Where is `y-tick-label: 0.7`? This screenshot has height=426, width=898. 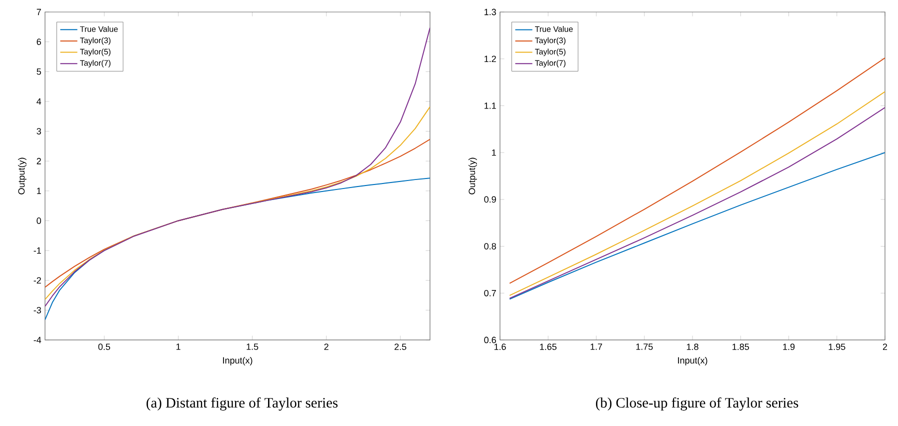
y-tick-label: 0.7 is located at coordinates (490, 293).